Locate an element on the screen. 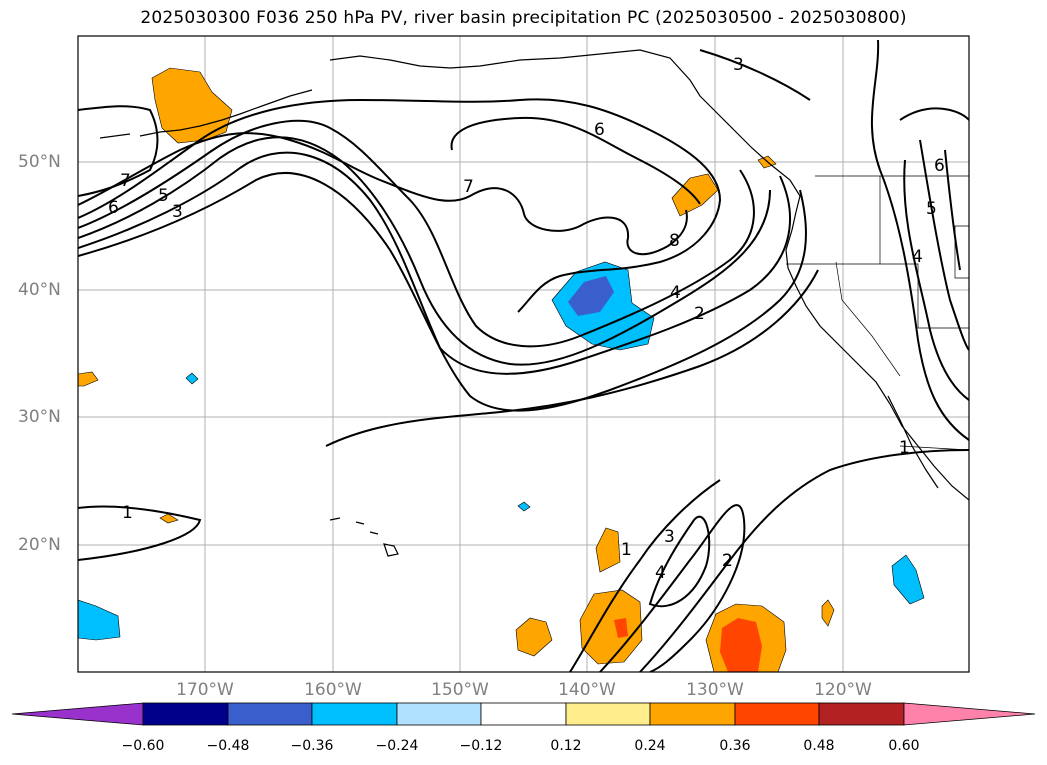 Image resolution: width=1047 pixels, height=765 pixels. state-borders is located at coordinates (877, 313).